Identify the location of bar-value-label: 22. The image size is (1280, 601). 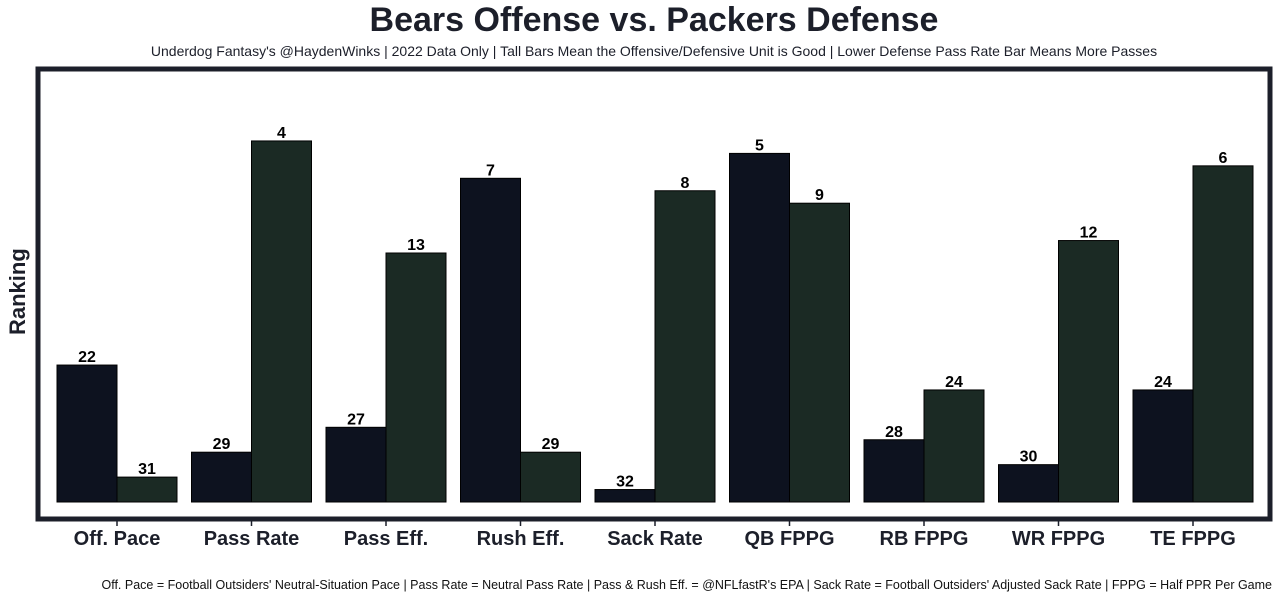
(87, 357).